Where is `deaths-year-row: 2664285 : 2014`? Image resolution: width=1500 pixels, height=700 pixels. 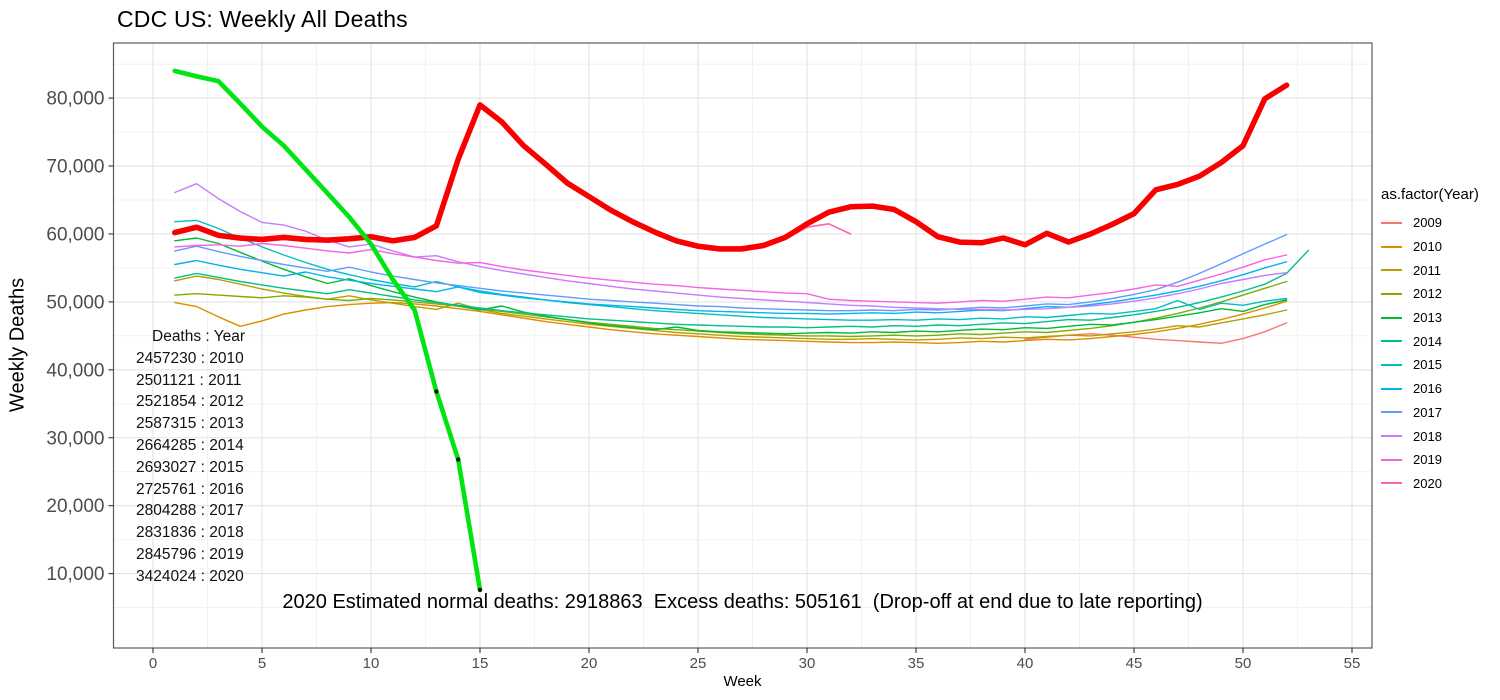
deaths-year-row: 2664285 : 2014 is located at coordinates (190, 445).